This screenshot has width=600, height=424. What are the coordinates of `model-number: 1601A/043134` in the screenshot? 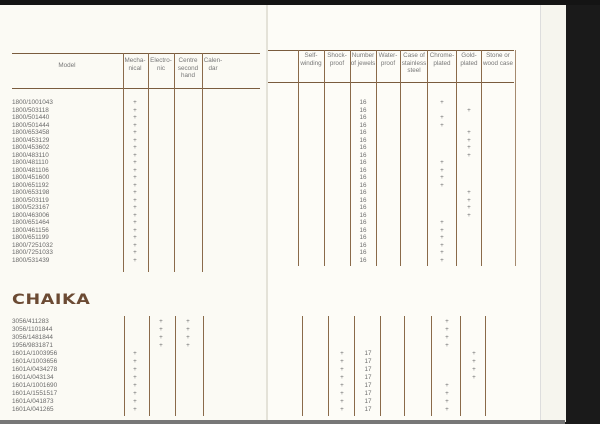 It's located at (33, 377).